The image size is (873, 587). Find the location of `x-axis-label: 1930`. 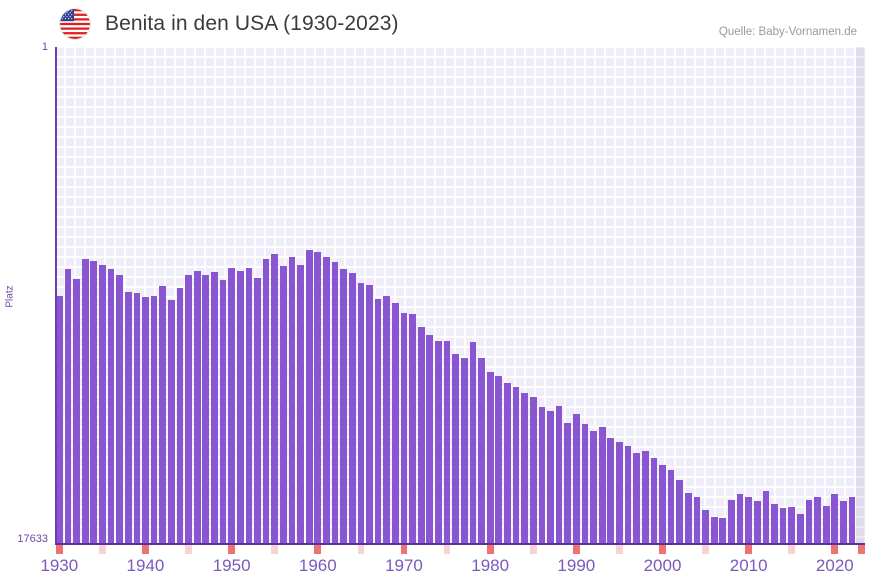

x-axis-label: 1930 is located at coordinates (59, 565).